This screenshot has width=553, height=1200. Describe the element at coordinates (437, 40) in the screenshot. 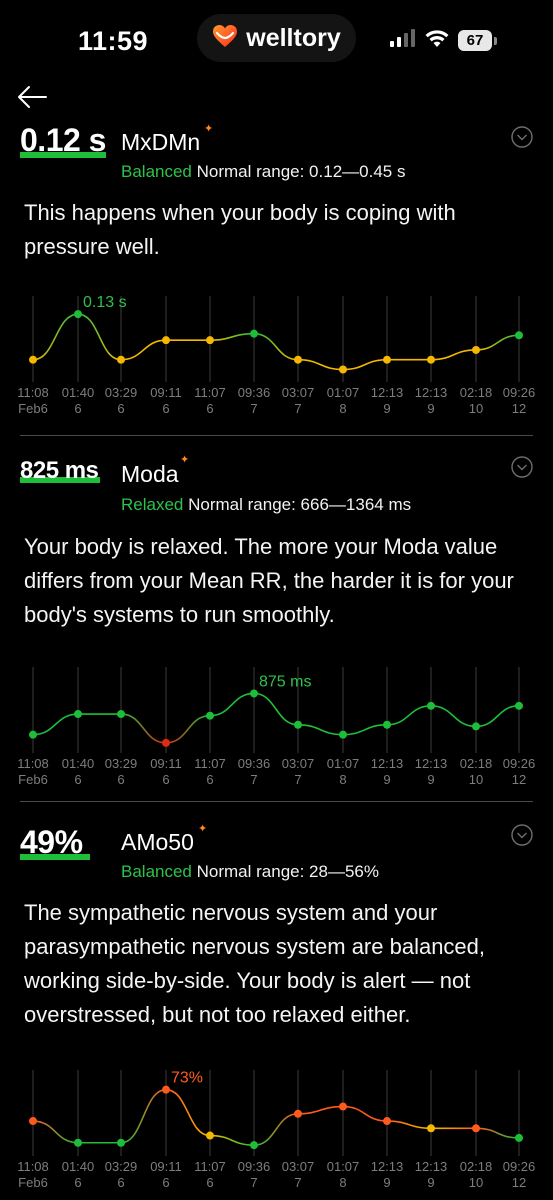

I see `wifi-icon` at that location.